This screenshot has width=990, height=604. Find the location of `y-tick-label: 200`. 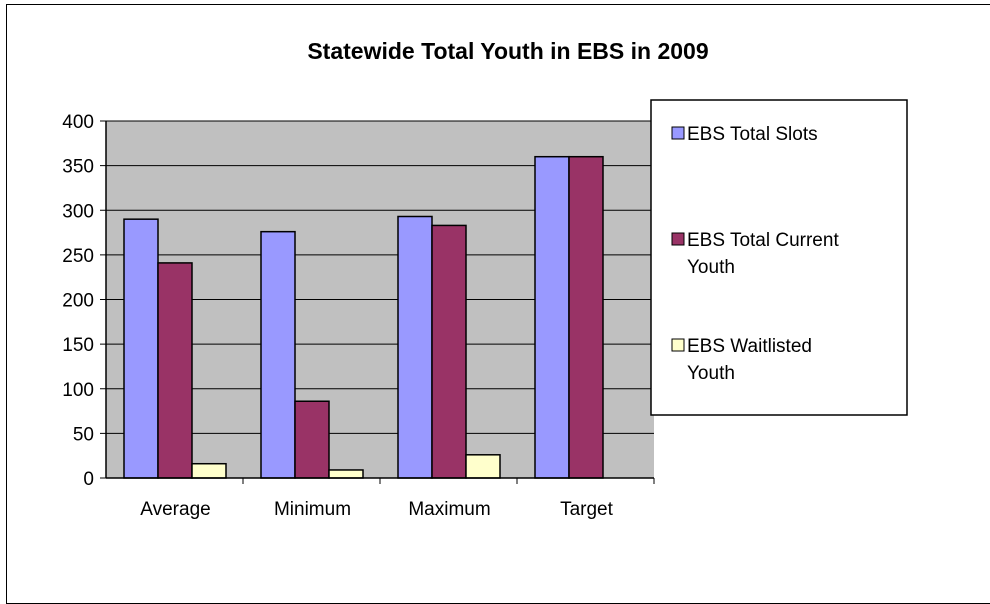

y-tick-label: 200 is located at coordinates (78, 301).